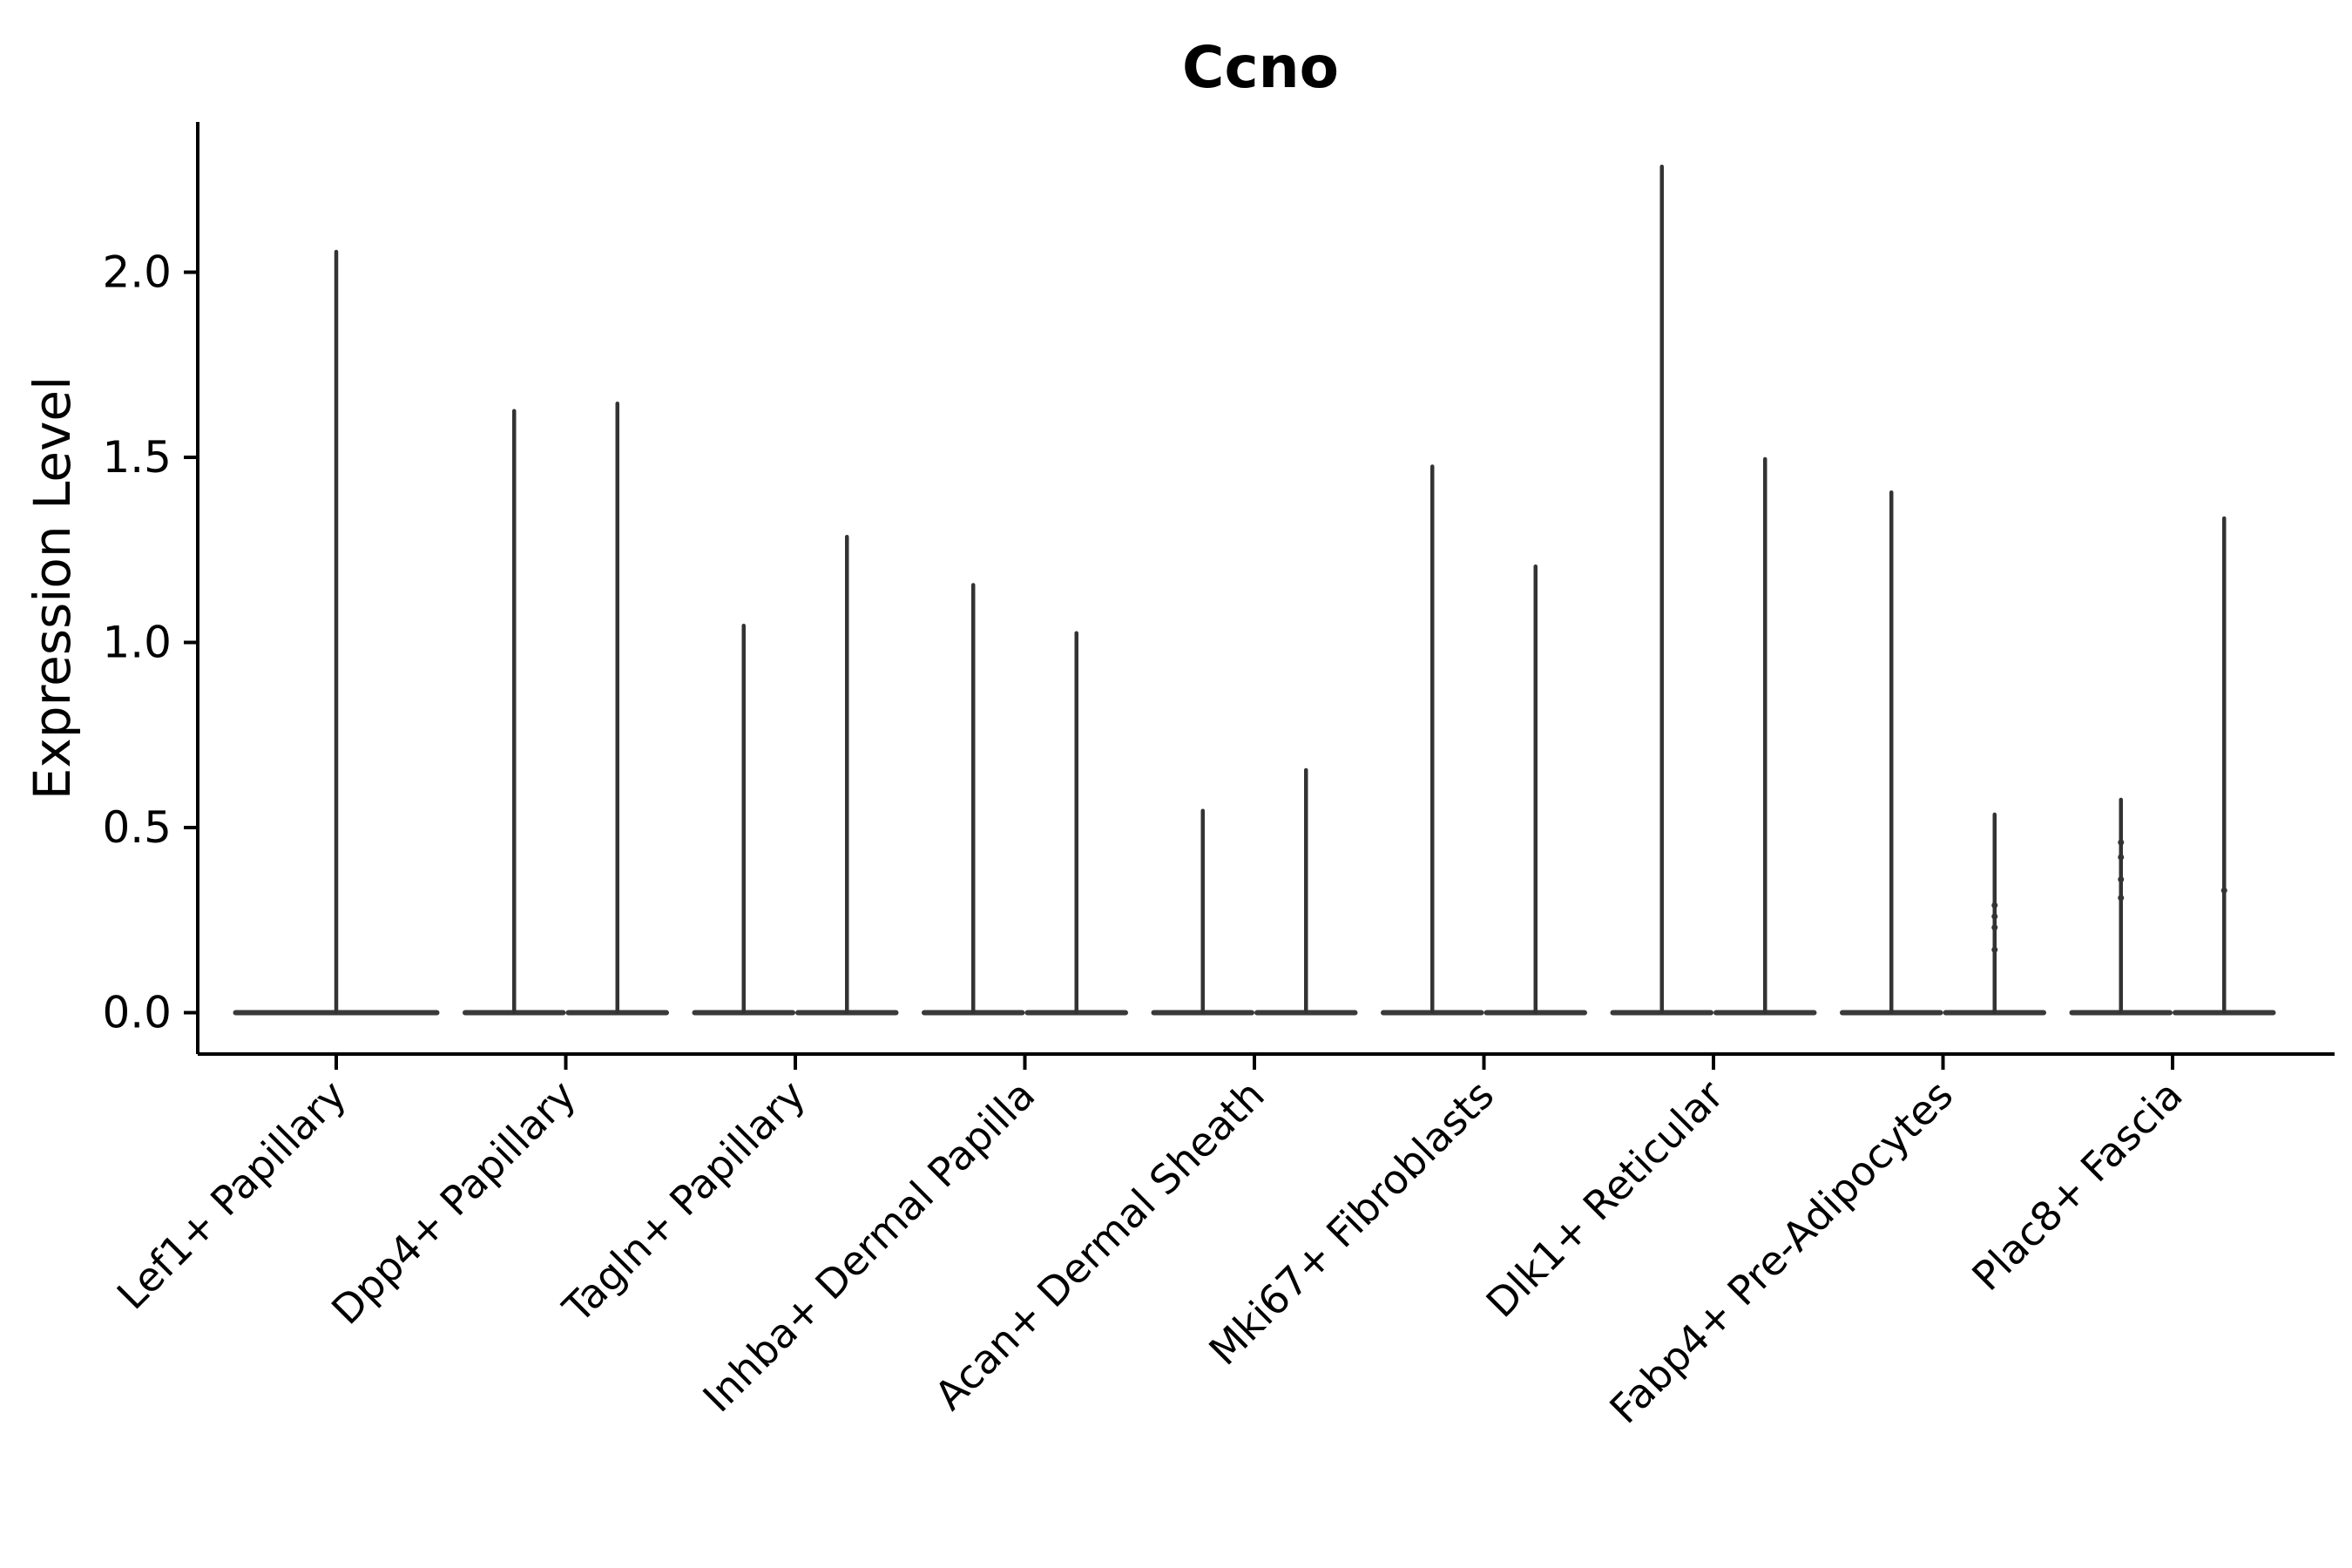 This screenshot has height=1568, width=2352. Describe the element at coordinates (137, 827) in the screenshot. I see `y-tick-label: 0.5` at that location.